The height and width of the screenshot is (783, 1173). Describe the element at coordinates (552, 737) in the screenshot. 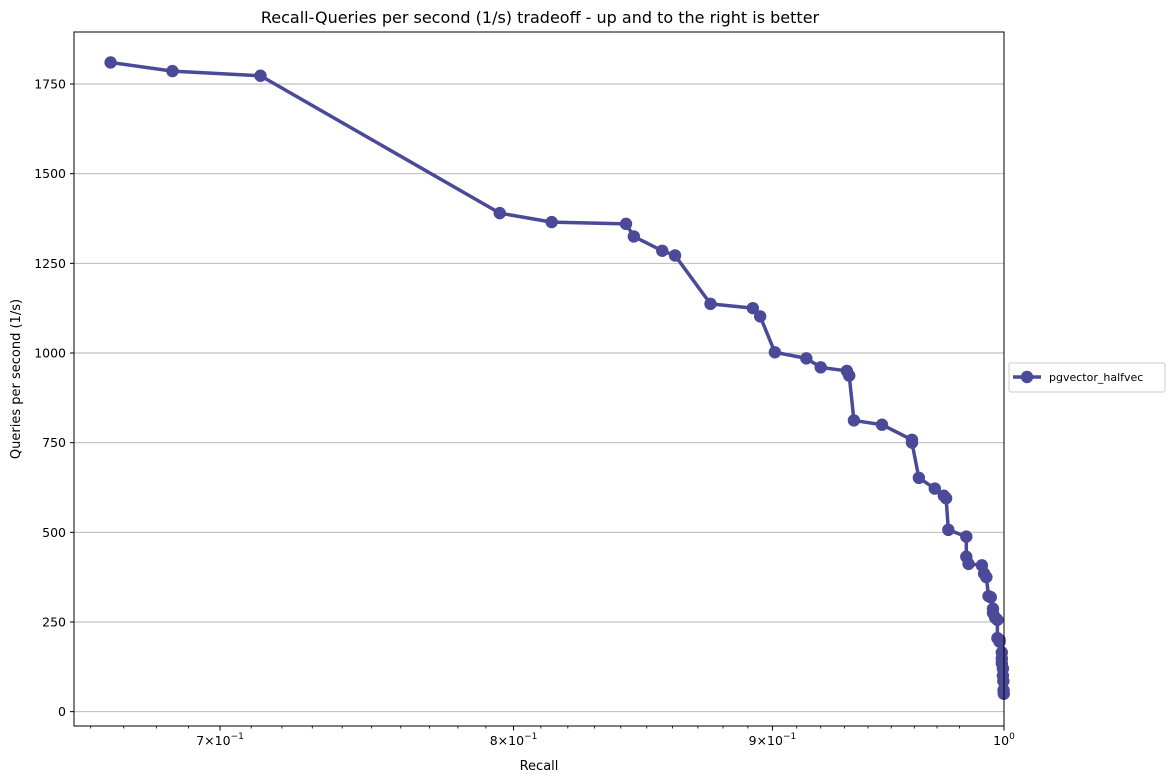

I see `x-ticks: 7×10⁻¹ 8×10⁻¹ 9×10⁻¹ 100` at that location.